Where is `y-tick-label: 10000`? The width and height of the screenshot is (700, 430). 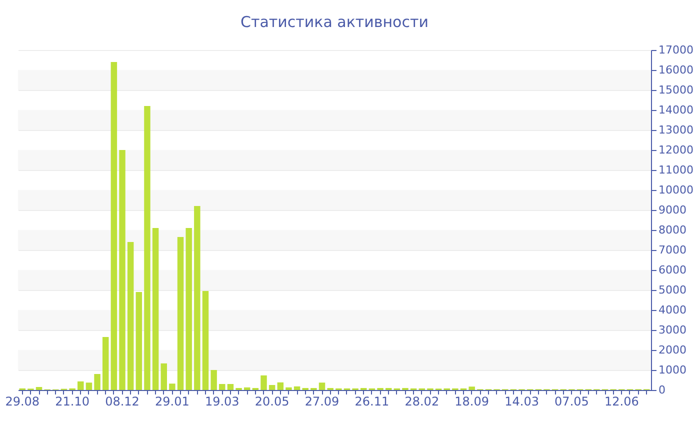 y-tick-label: 10000 is located at coordinates (676, 190).